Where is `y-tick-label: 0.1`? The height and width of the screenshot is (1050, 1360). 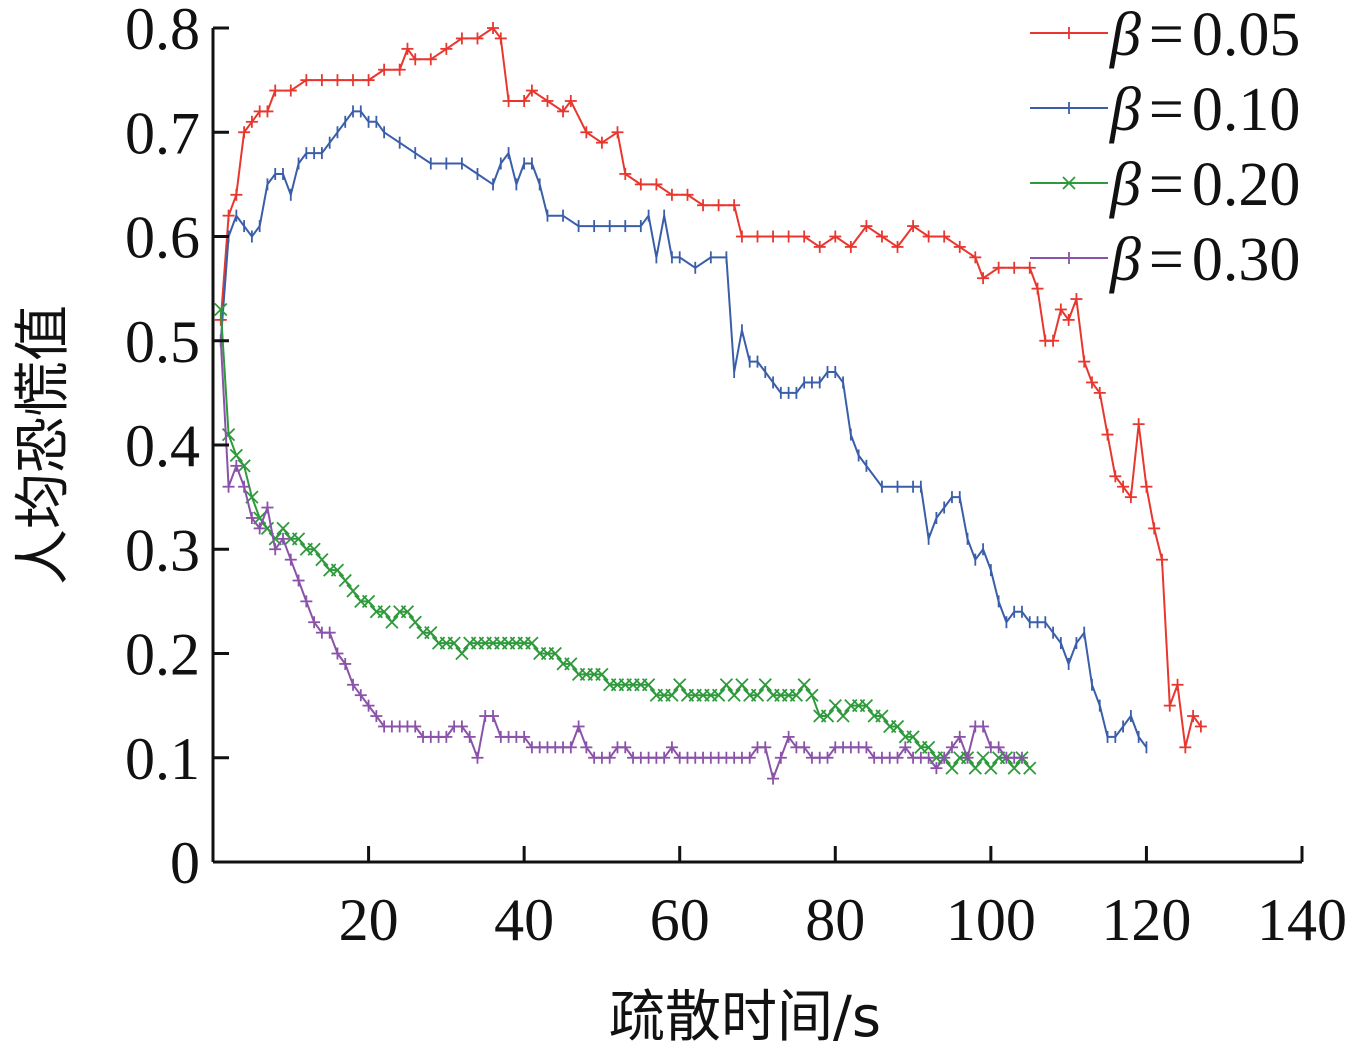
y-tick-label: 0.1 is located at coordinates (162, 759).